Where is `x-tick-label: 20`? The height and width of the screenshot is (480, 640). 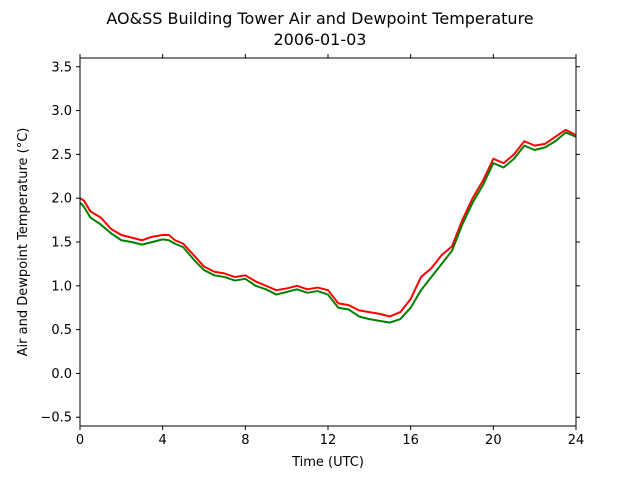
x-tick-label: 20 is located at coordinates (493, 440).